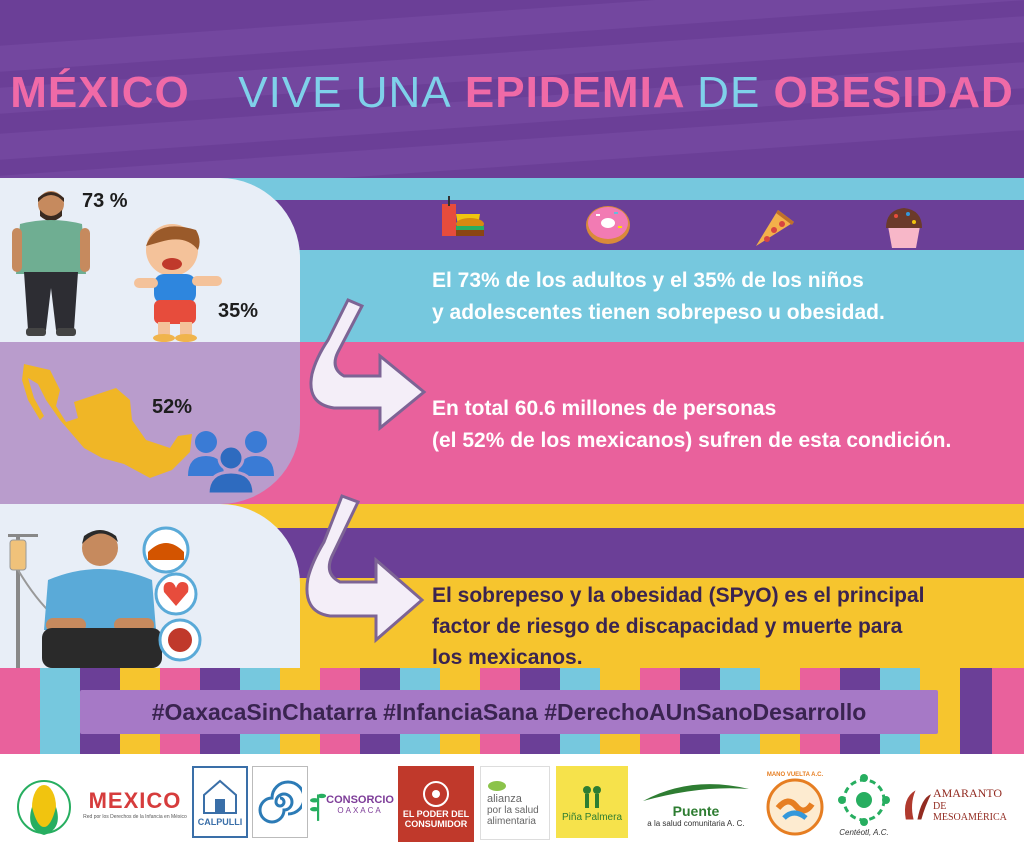  Describe the element at coordinates (463, 216) in the screenshot. I see `fast-food-icon` at that location.